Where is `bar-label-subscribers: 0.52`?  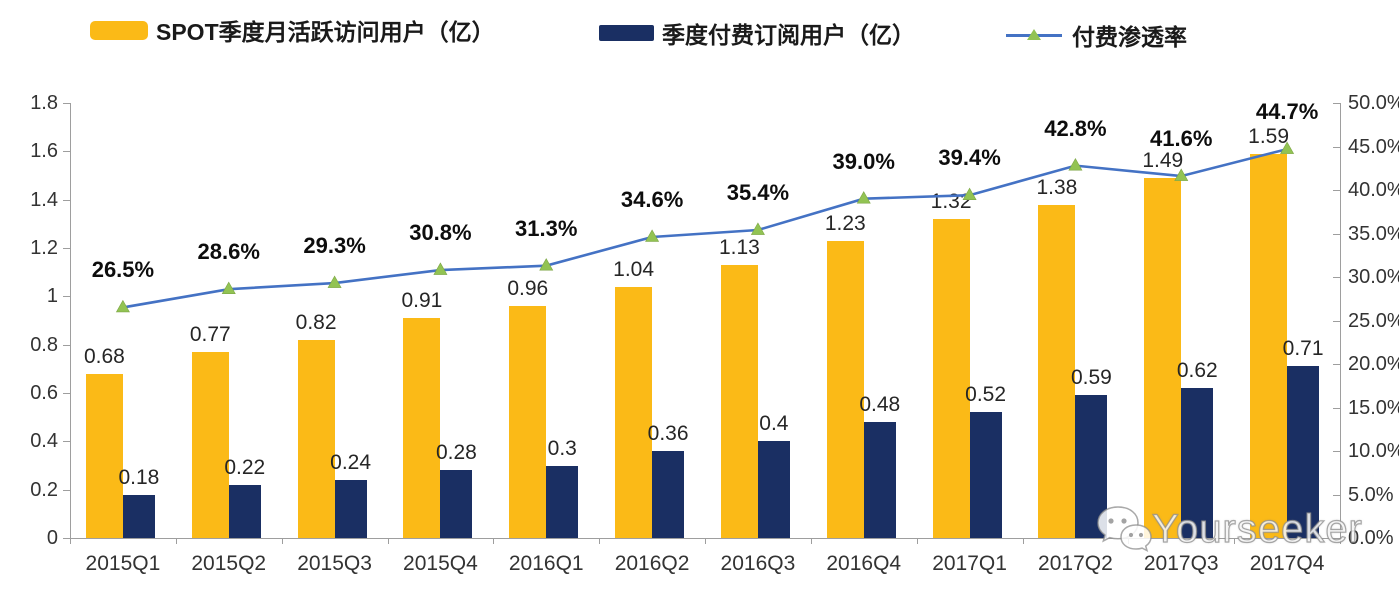
bar-label-subscribers: 0.52 is located at coordinates (986, 395).